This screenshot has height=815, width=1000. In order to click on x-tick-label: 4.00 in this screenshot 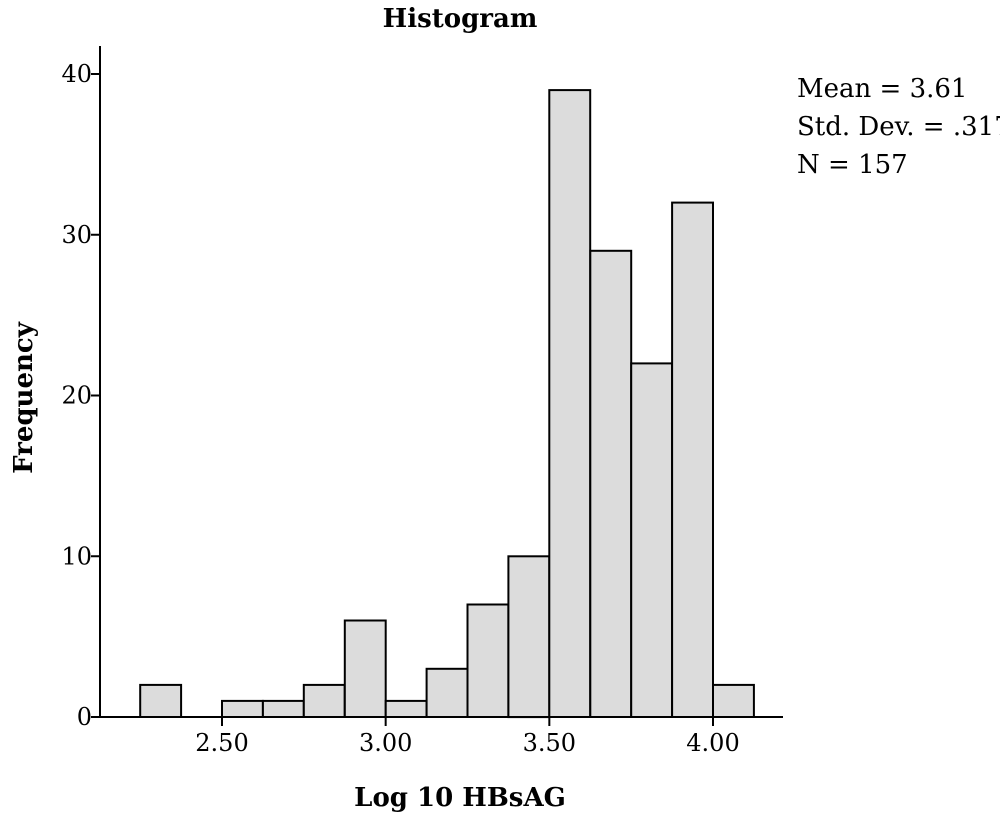, I will do `click(712, 743)`.